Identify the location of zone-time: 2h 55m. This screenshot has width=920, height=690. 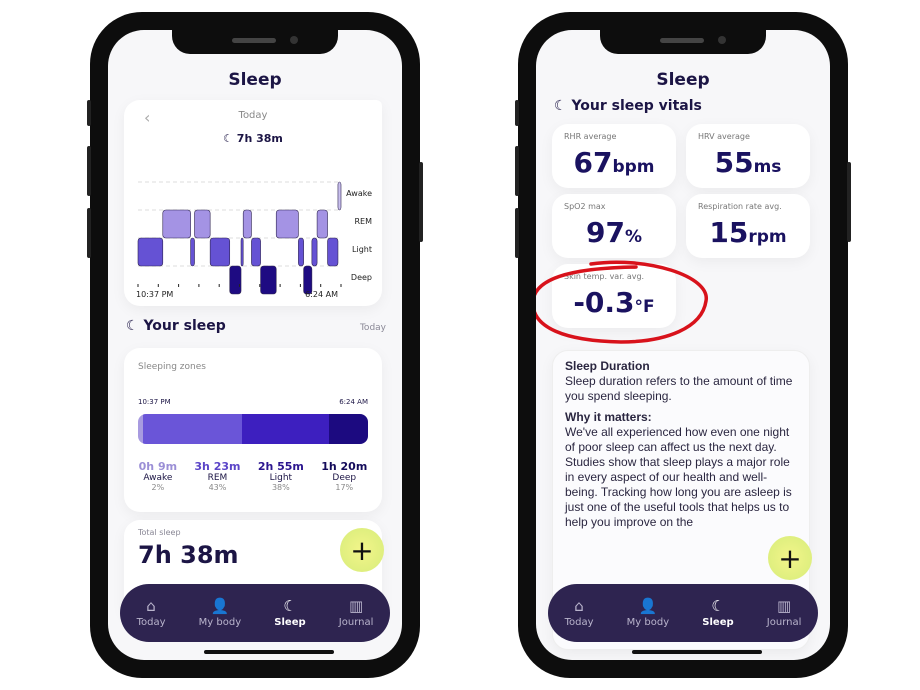
(280, 466).